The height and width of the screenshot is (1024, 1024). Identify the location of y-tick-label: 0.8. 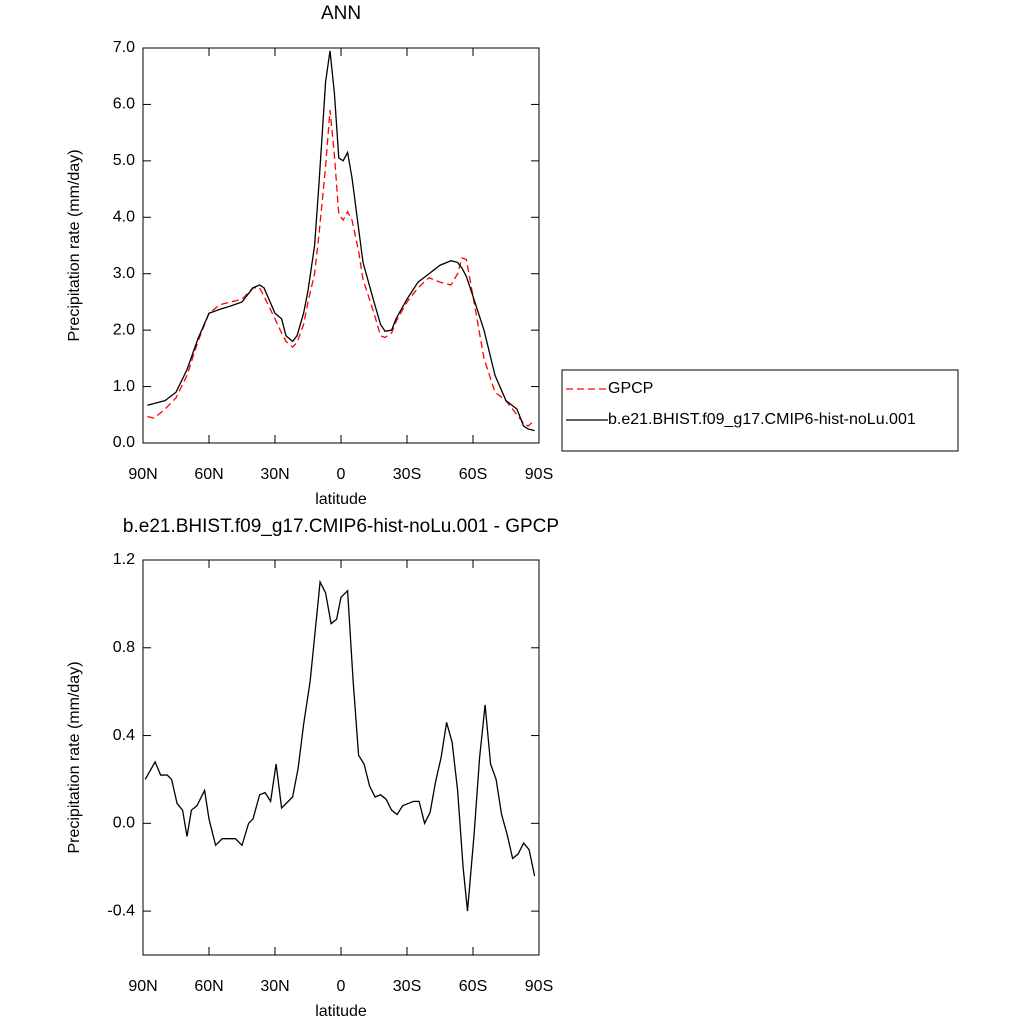
(124, 647).